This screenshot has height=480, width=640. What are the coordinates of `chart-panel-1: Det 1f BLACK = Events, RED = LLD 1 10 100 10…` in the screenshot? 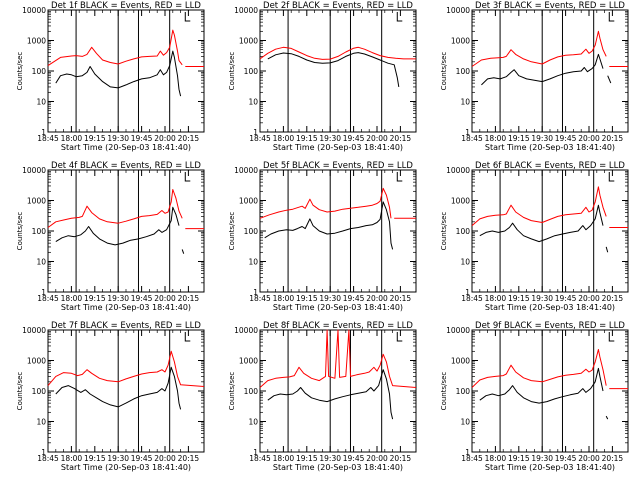 It's located at (110, 76).